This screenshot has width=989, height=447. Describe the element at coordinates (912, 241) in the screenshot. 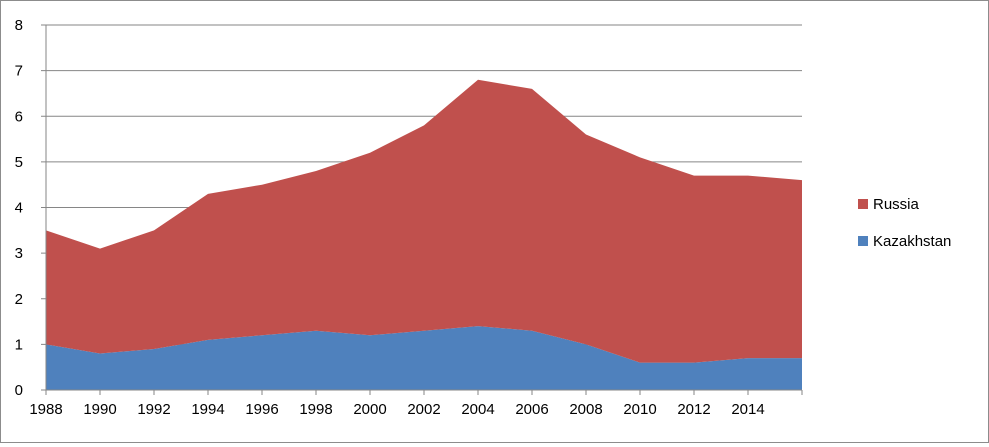

I see `legend-label-kazakhstan: Kazakhstan` at that location.